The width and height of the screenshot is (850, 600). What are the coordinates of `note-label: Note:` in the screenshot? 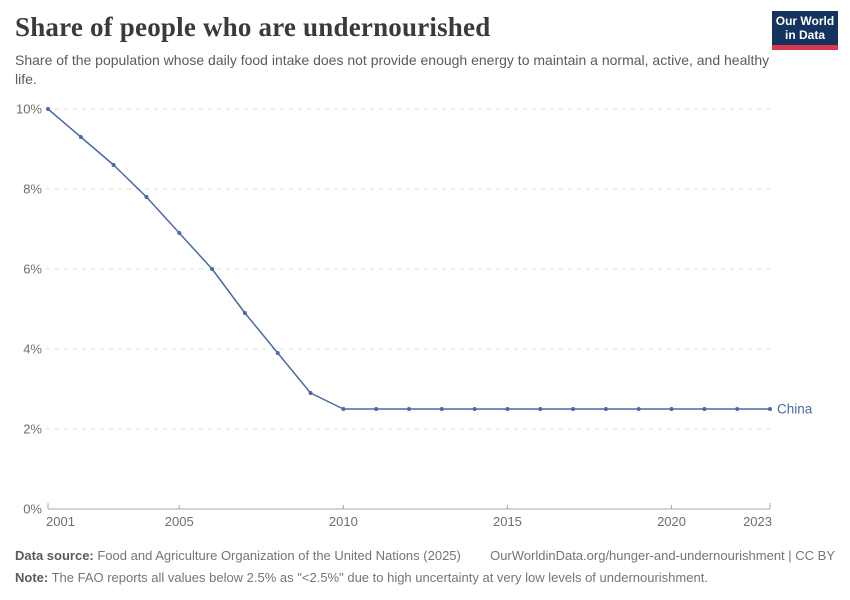 It's located at (32, 577).